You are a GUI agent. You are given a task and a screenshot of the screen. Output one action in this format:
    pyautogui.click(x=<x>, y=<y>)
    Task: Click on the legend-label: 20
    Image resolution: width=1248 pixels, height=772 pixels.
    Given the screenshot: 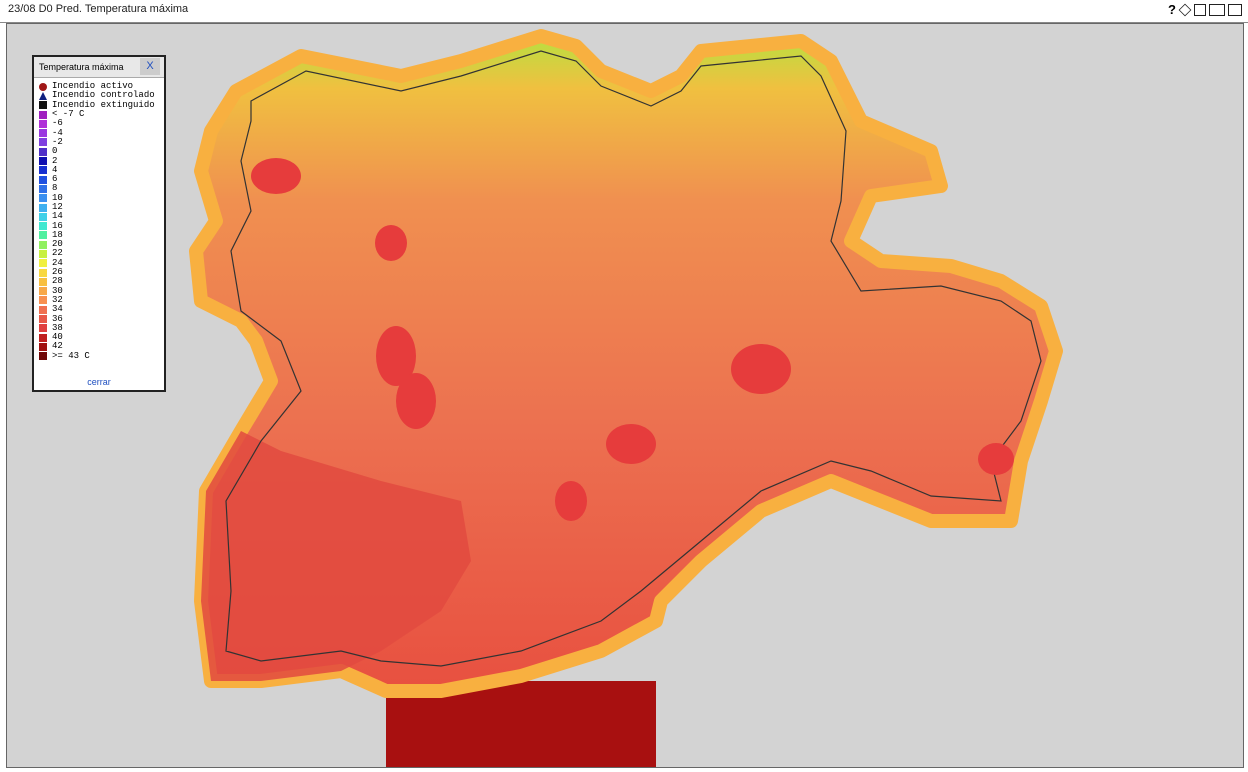 What is the action you would take?
    pyautogui.click(x=57, y=244)
    